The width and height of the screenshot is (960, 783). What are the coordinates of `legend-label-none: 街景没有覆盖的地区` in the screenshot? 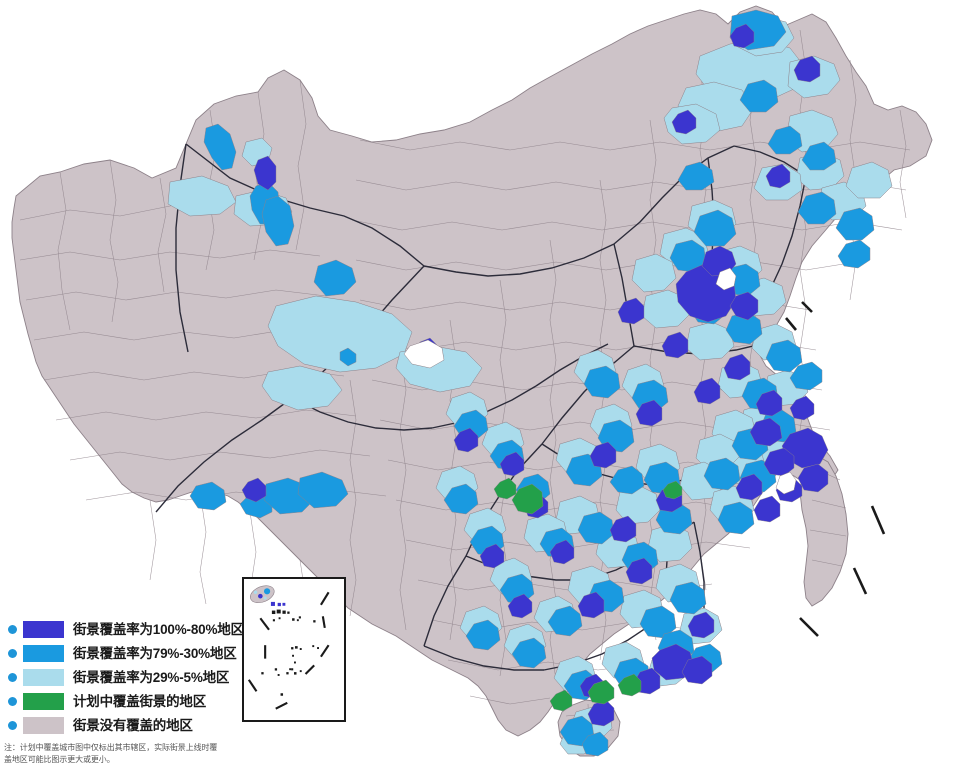 It's located at (133, 725).